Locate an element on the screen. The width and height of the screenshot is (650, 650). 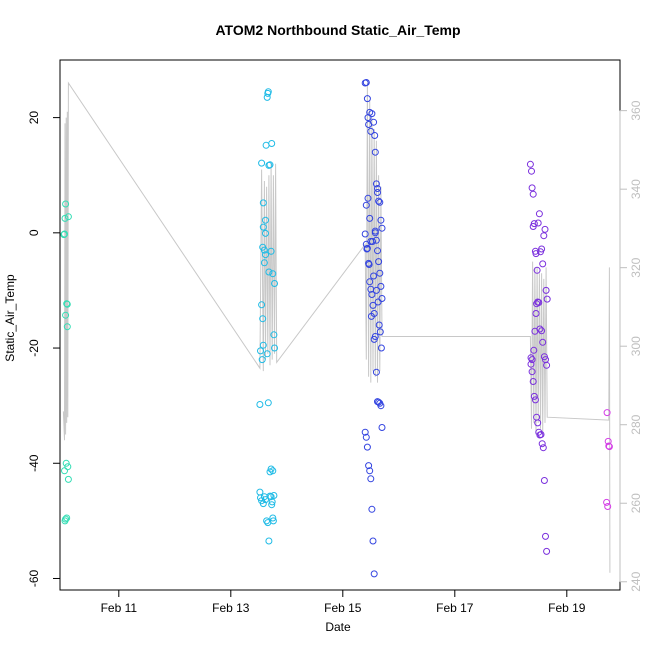
x-tick-label: Feb 13 is located at coordinates (231, 608).